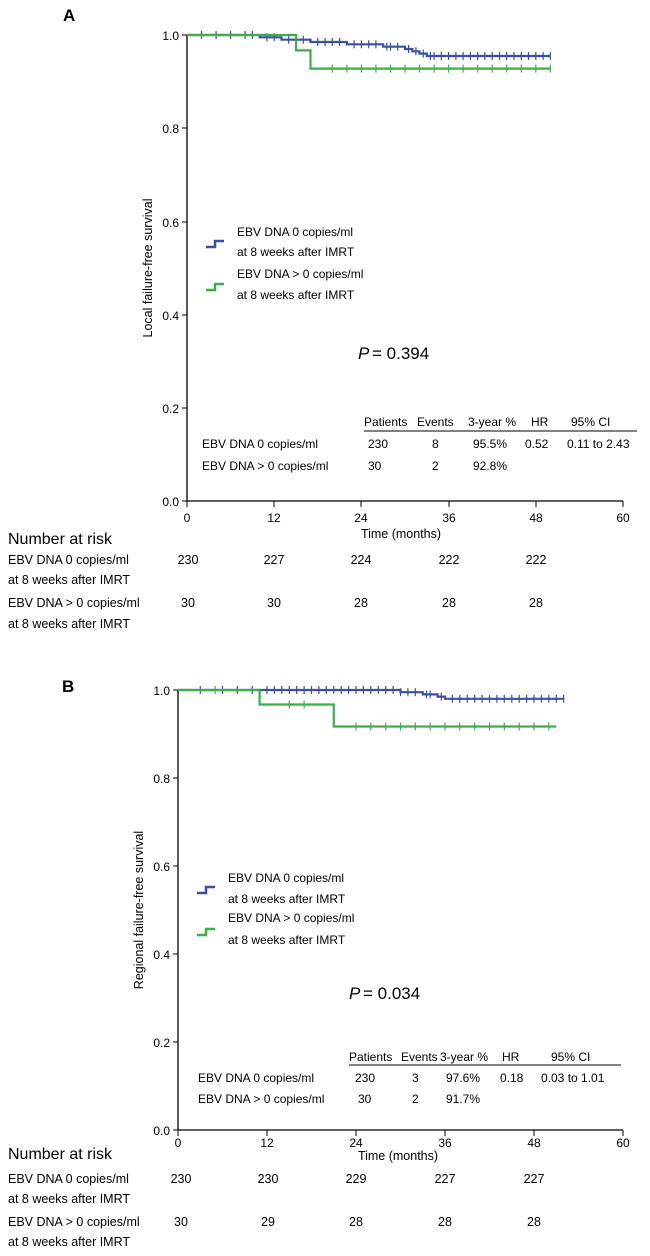  Describe the element at coordinates (69, 1242) in the screenshot. I see `panel-b-risk-row2-label2: at 8 weeks after IMRT` at that location.